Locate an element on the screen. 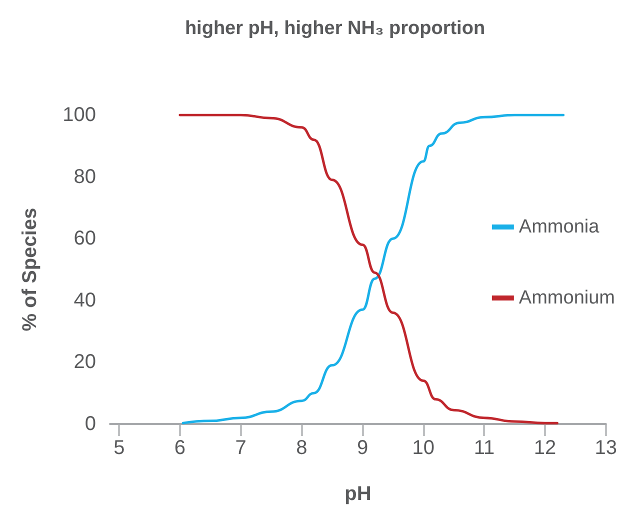  y-axis-title: % of Species is located at coordinates (30, 270).